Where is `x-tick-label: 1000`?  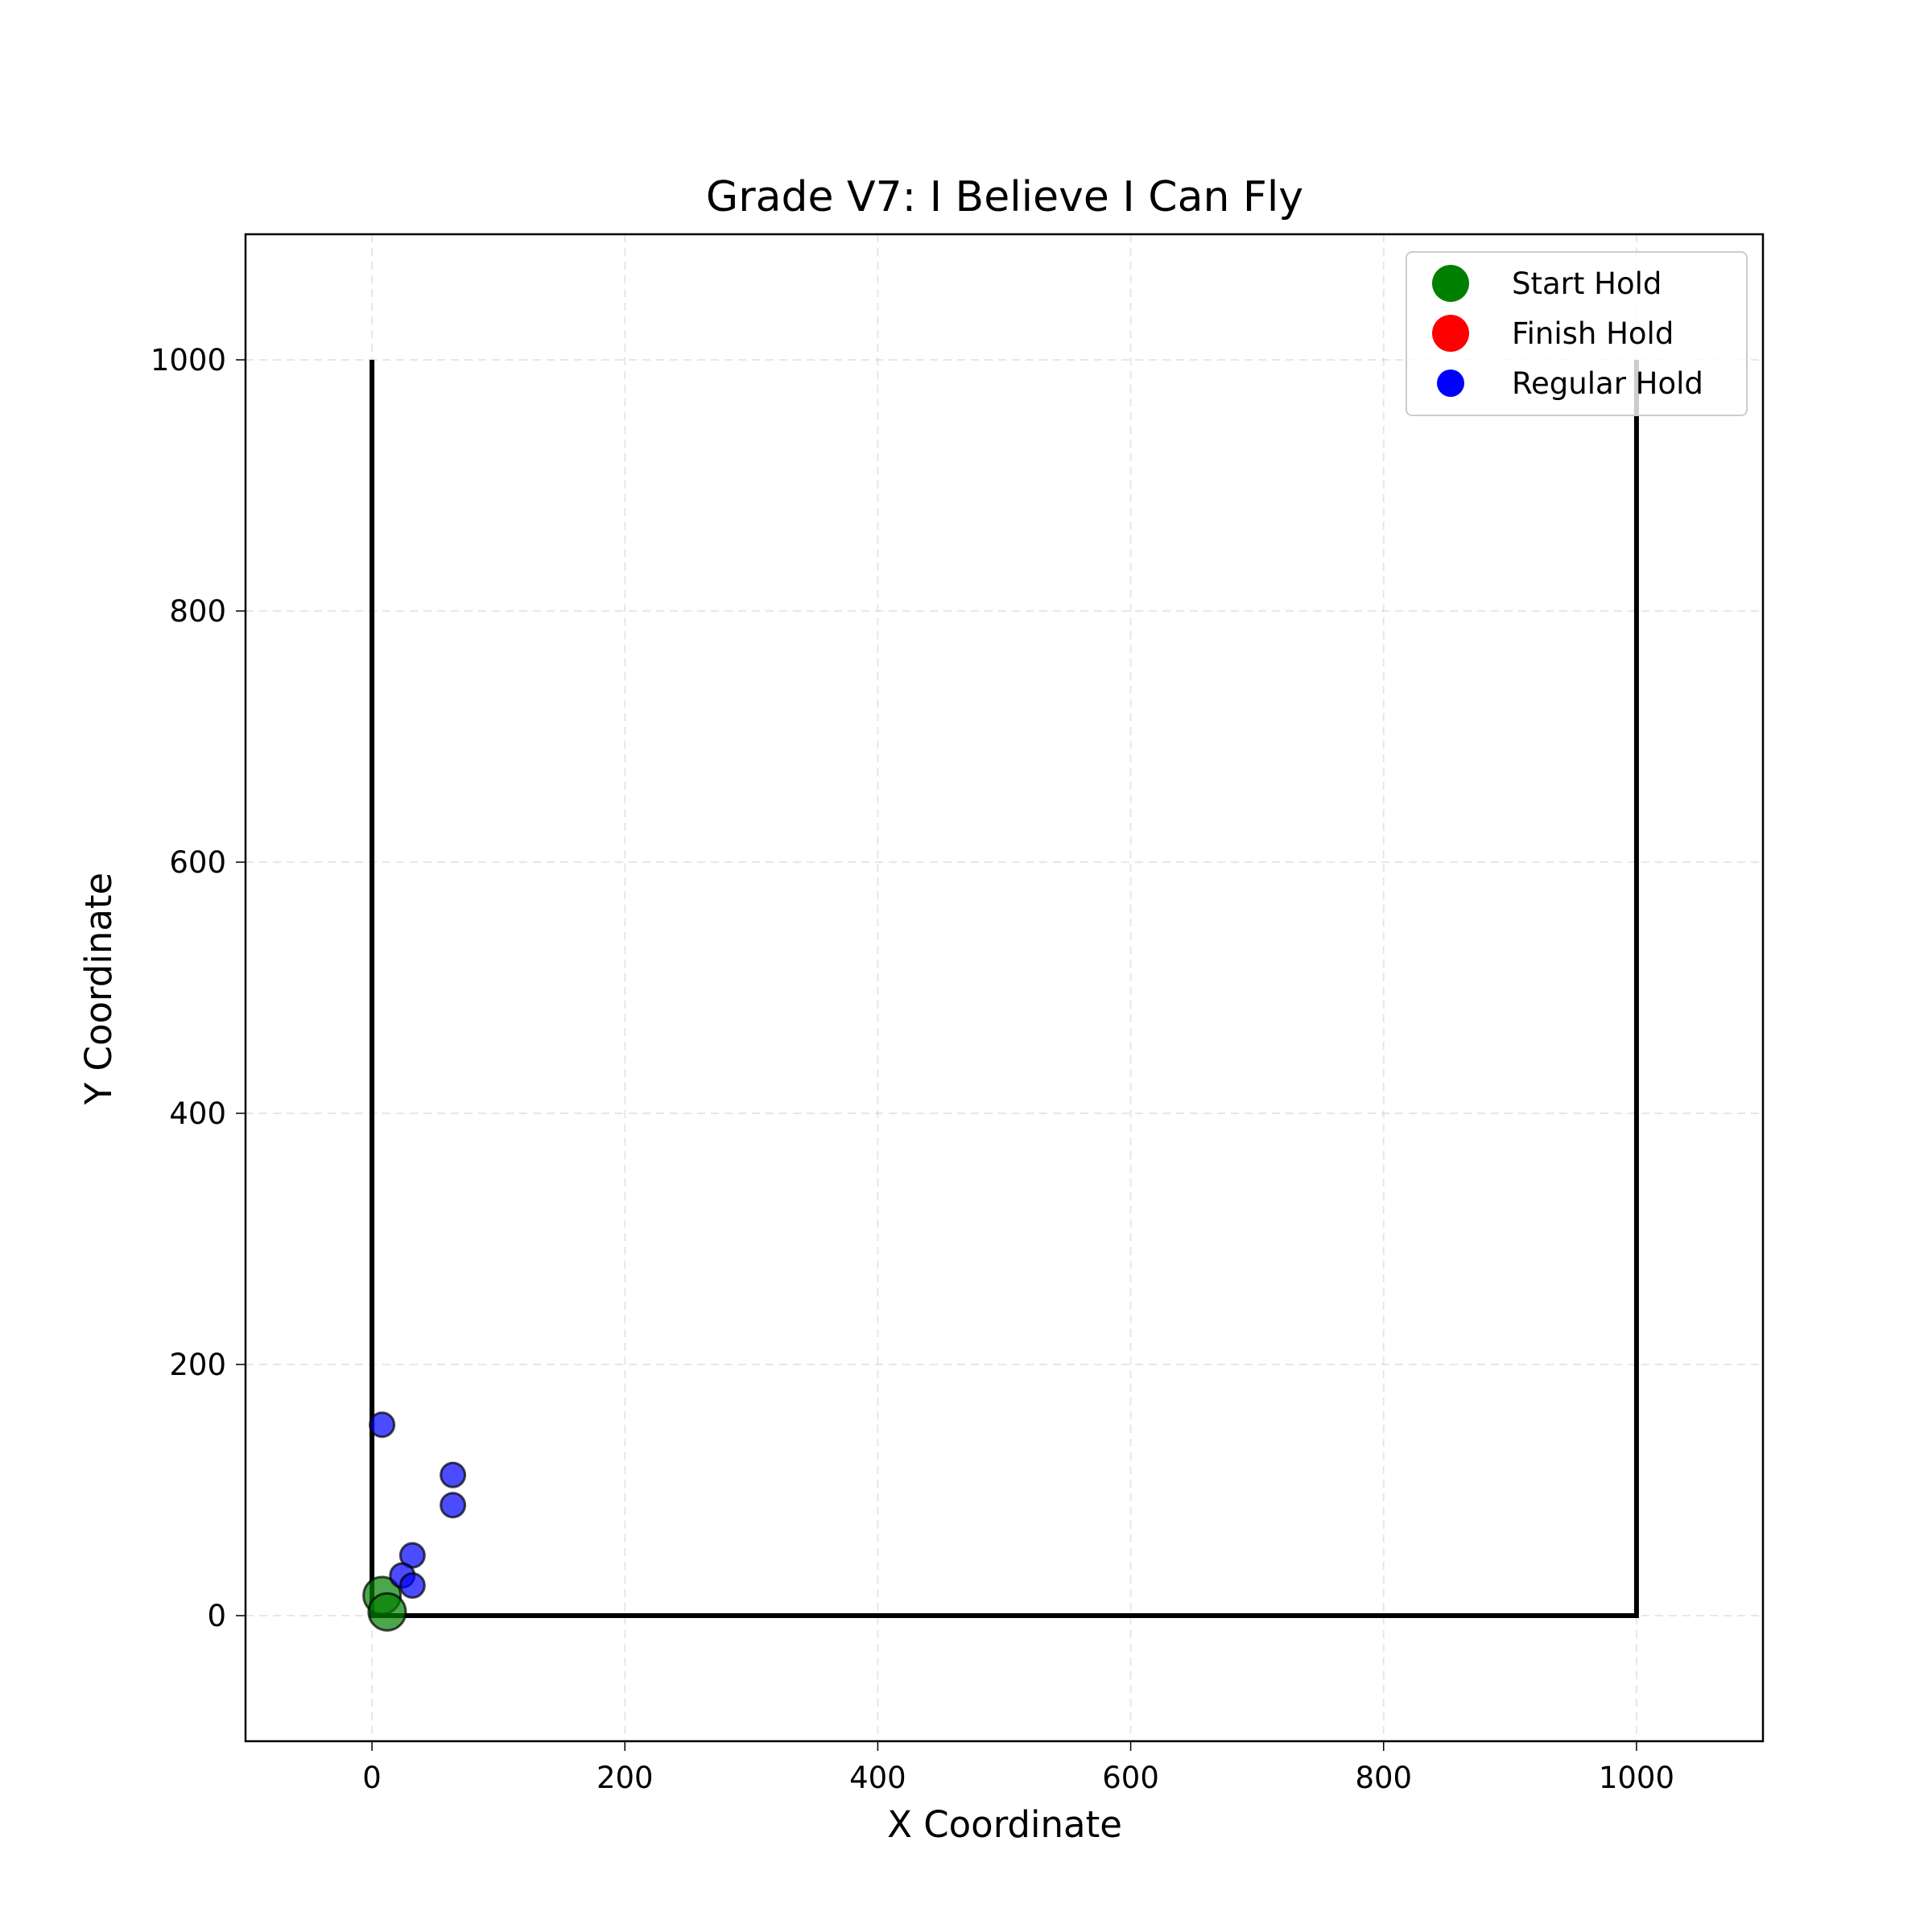
x-tick-label: 1000 is located at coordinates (1636, 1778).